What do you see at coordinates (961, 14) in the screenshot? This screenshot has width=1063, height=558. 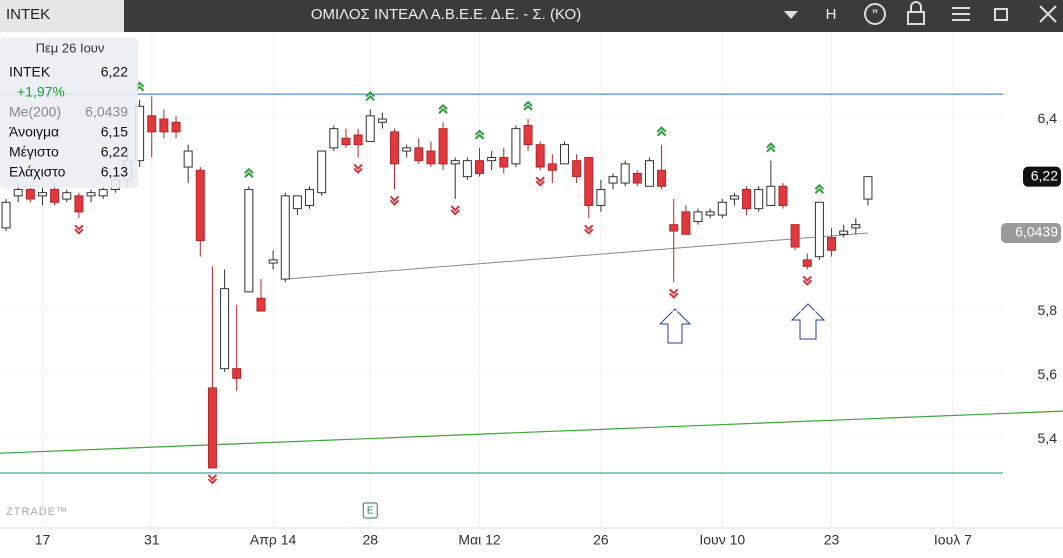 I see `menu-icon` at bounding box center [961, 14].